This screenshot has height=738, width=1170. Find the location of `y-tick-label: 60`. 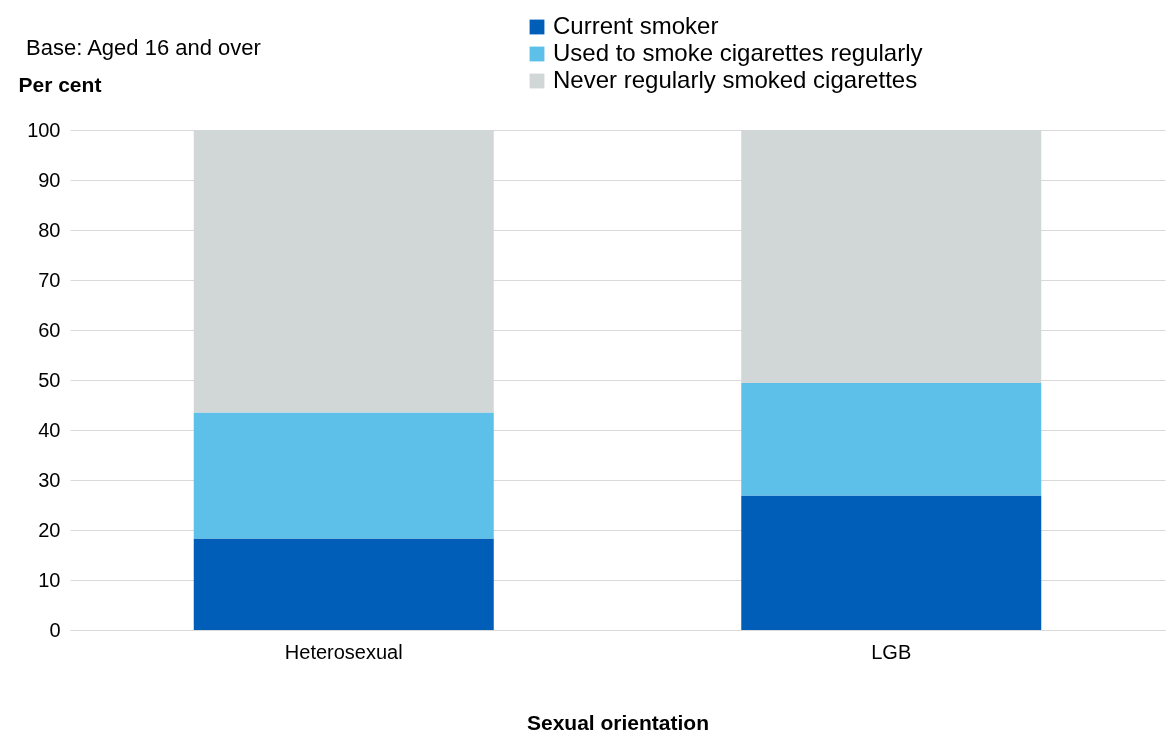

y-tick-label: 60 is located at coordinates (49, 329).